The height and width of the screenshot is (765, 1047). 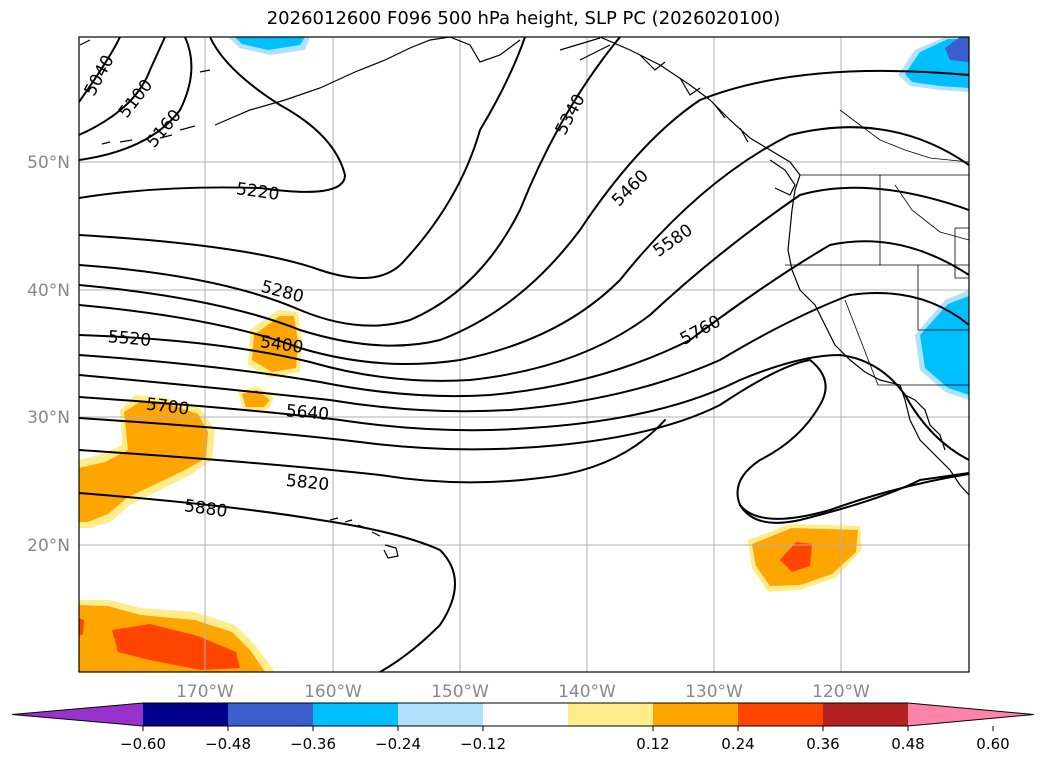 What do you see at coordinates (48, 291) in the screenshot?
I see `lat-label: 40°N` at bounding box center [48, 291].